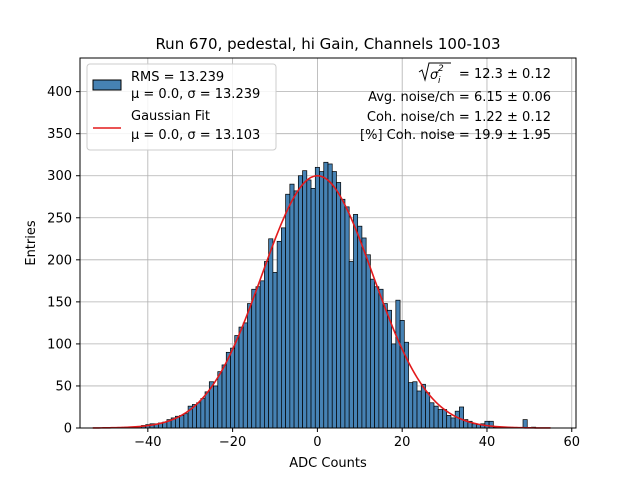 The height and width of the screenshot is (484, 640). Describe the element at coordinates (31, 243) in the screenshot. I see `y-axis-label: Entries` at that location.